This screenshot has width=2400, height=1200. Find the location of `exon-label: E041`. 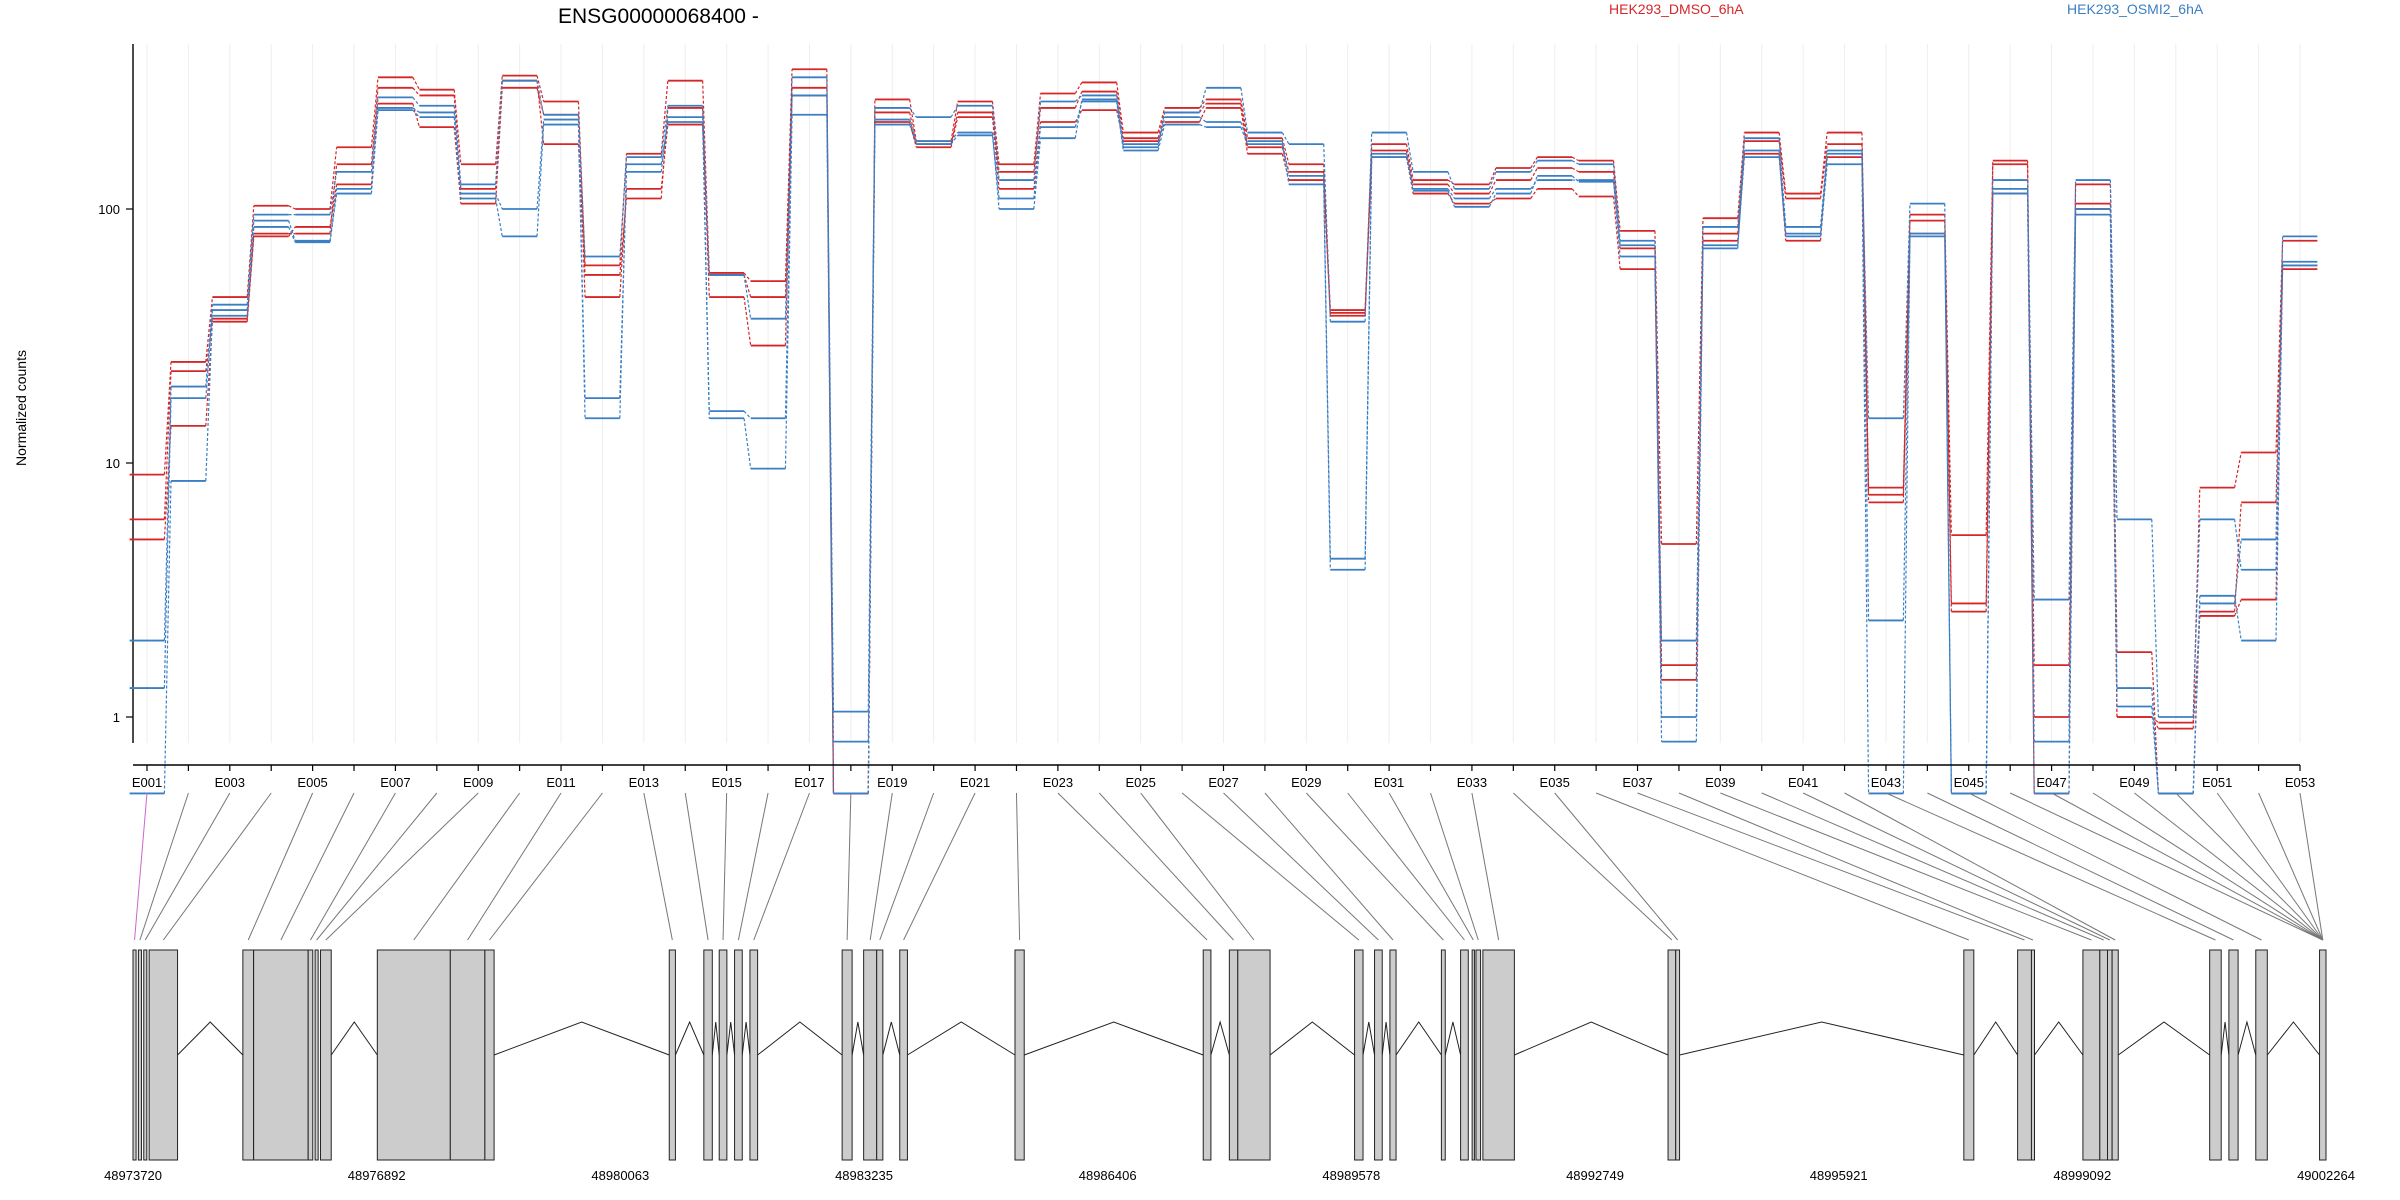

exon-label: E041 is located at coordinates (1803, 782).